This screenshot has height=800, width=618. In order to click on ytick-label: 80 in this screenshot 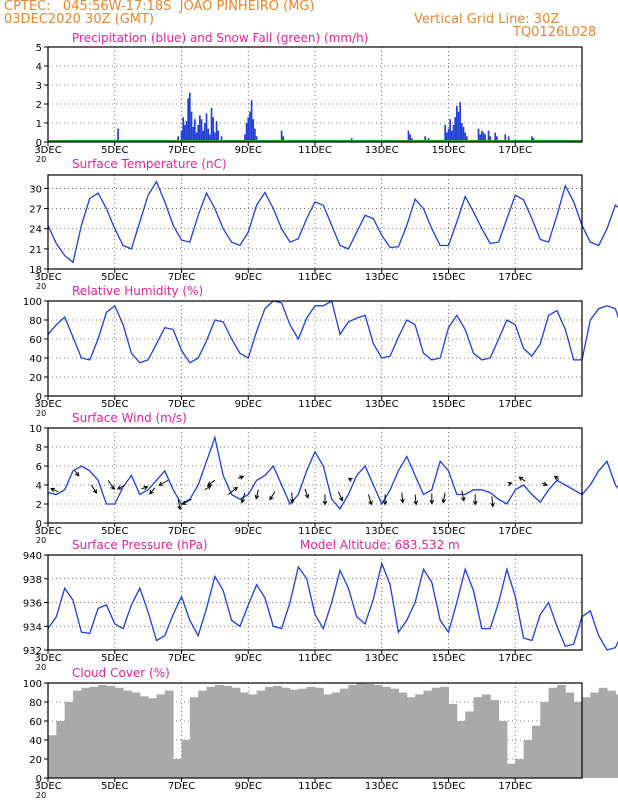, I will do `click(35, 321)`.